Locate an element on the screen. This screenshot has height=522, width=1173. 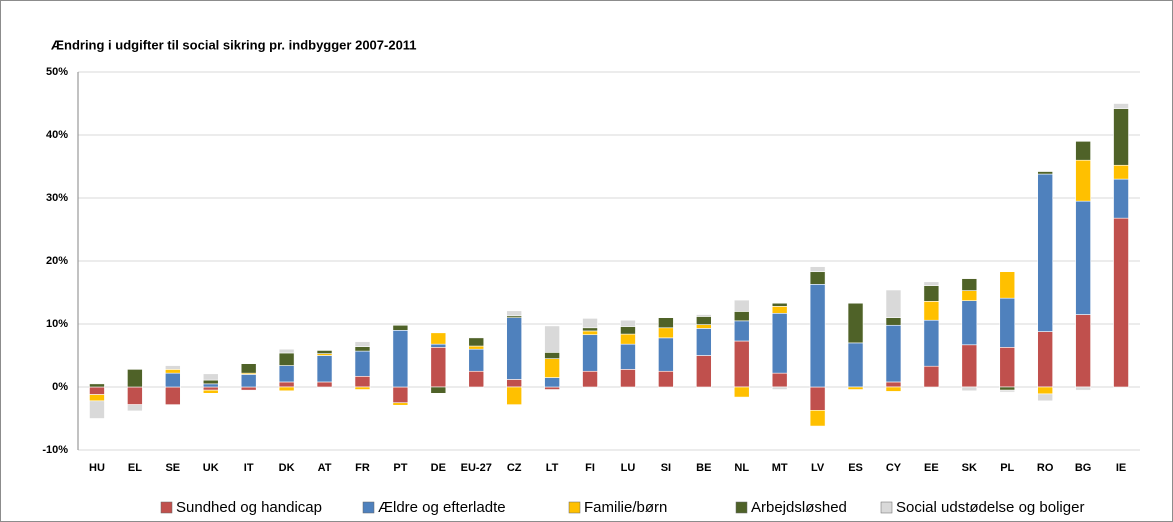
x-tick-label: EU-27 is located at coordinates (476, 468).